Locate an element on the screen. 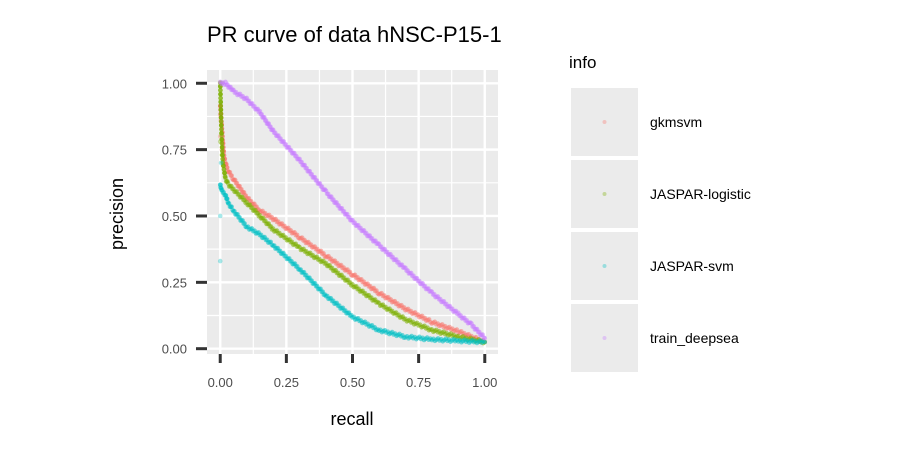 This screenshot has height=450, width=900. legend-title: info is located at coordinates (582, 62).